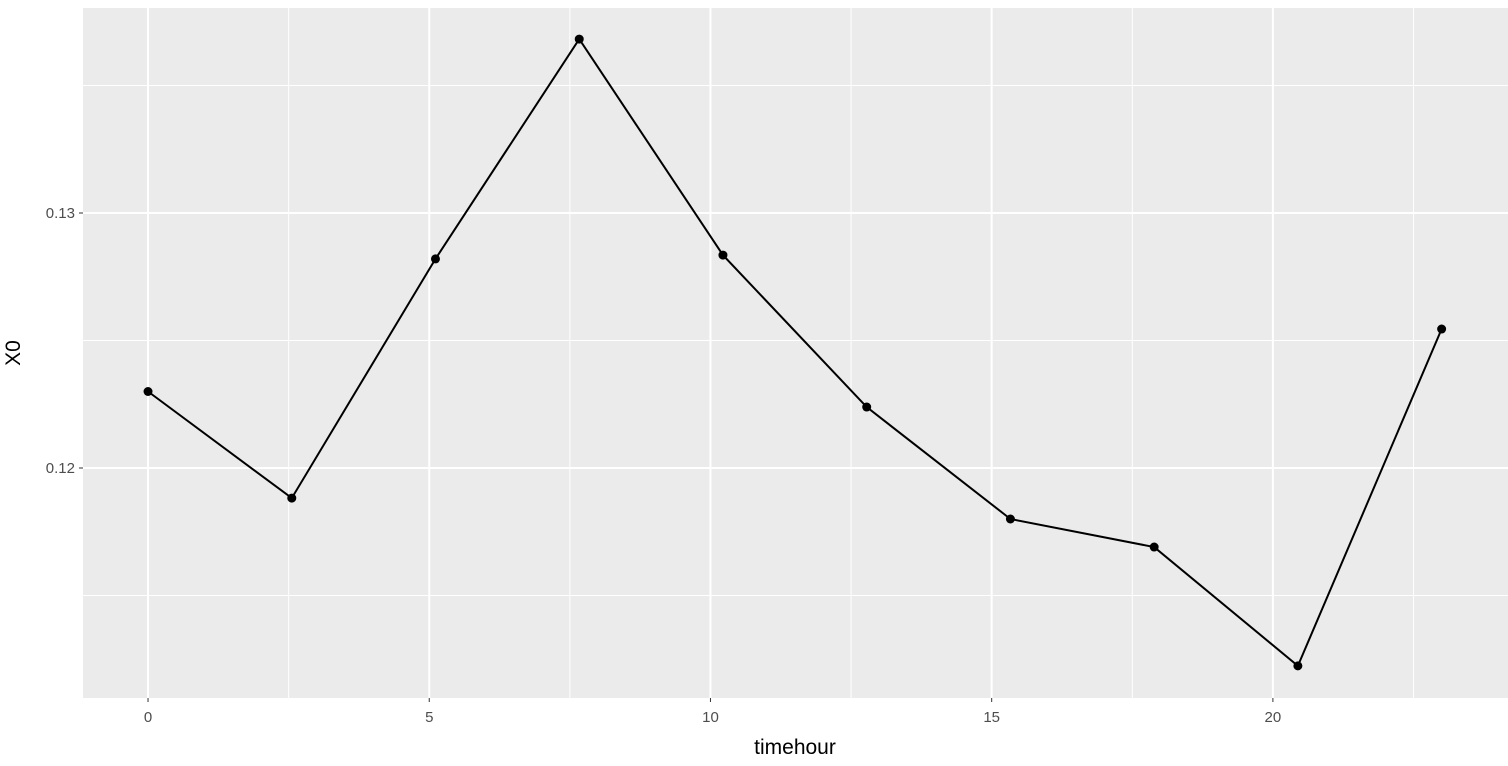  Describe the element at coordinates (60, 213) in the screenshot. I see `y-tick-label: 0.13` at that location.